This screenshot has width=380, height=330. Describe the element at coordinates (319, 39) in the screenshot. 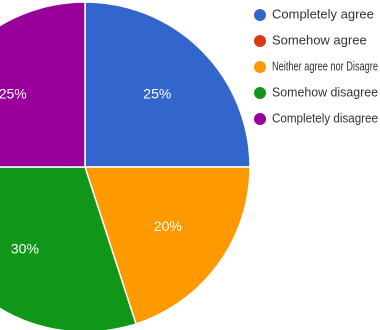

I see `legend-label: Somehow agree` at that location.